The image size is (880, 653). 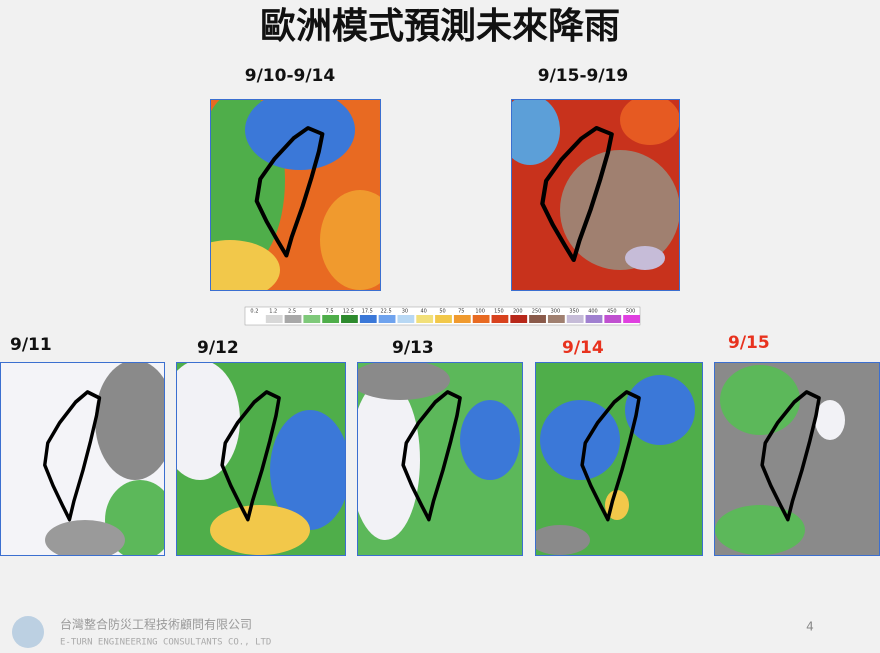 What do you see at coordinates (405, 312) in the screenshot?
I see `colorbar-label: 30` at bounding box center [405, 312].